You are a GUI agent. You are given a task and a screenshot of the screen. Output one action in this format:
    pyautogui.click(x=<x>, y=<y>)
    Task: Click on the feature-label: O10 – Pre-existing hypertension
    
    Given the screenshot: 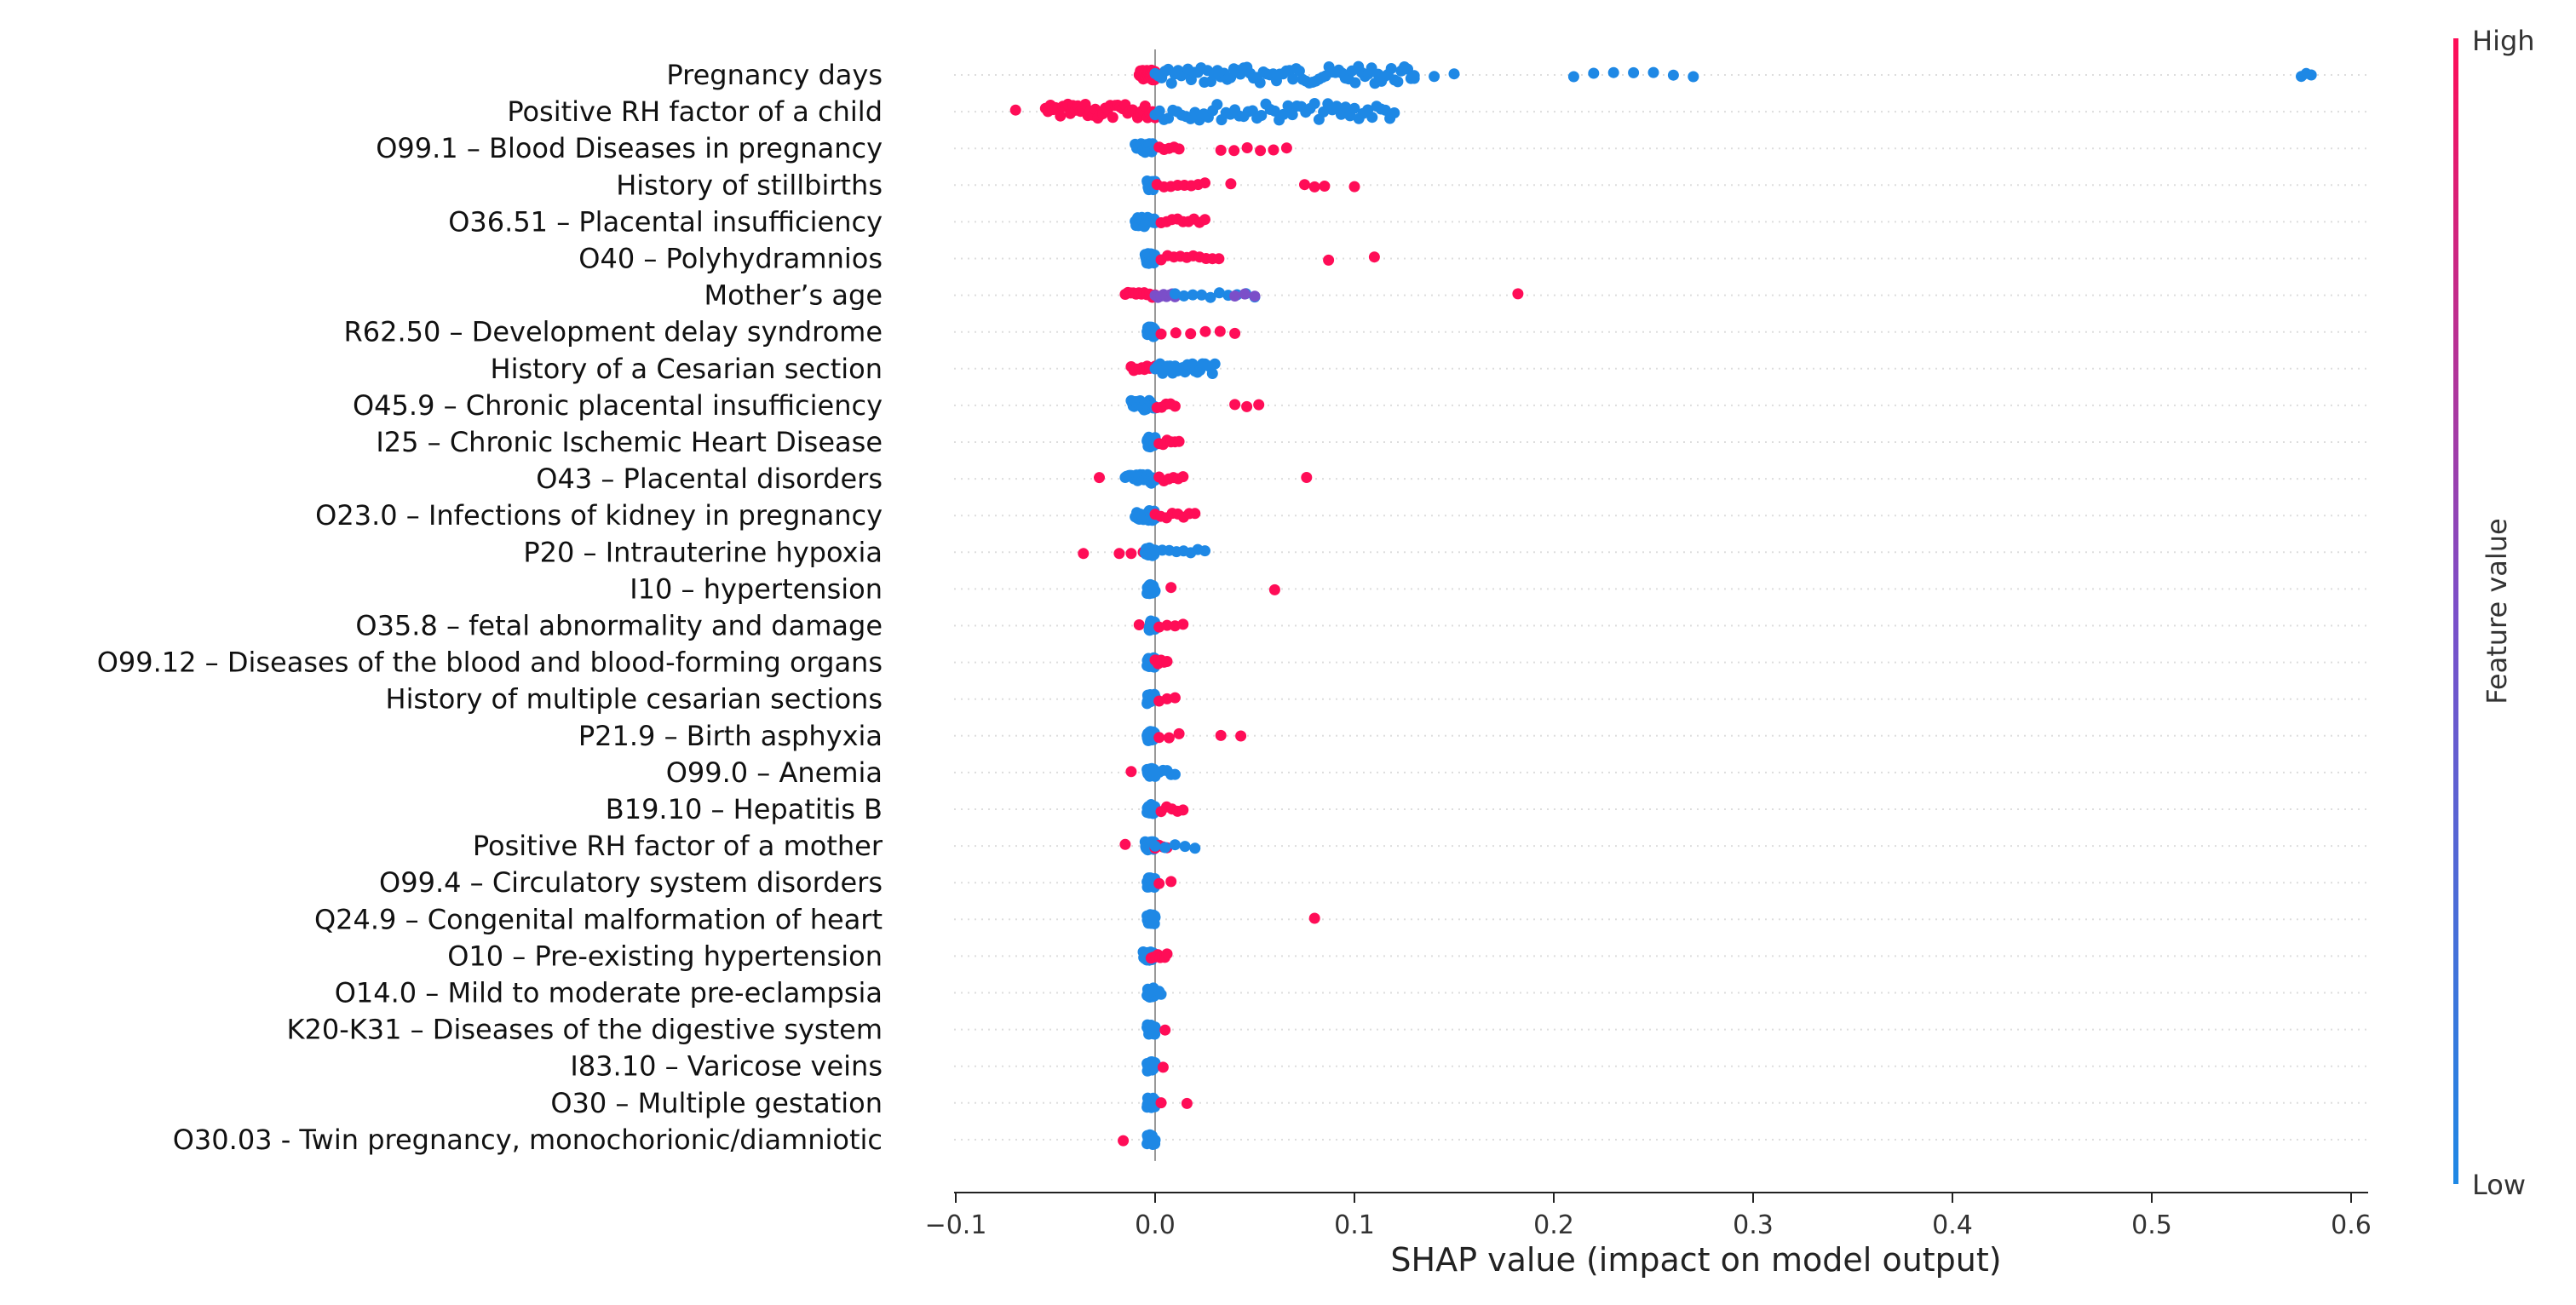 What is the action you would take?
    pyautogui.click(x=665, y=956)
    